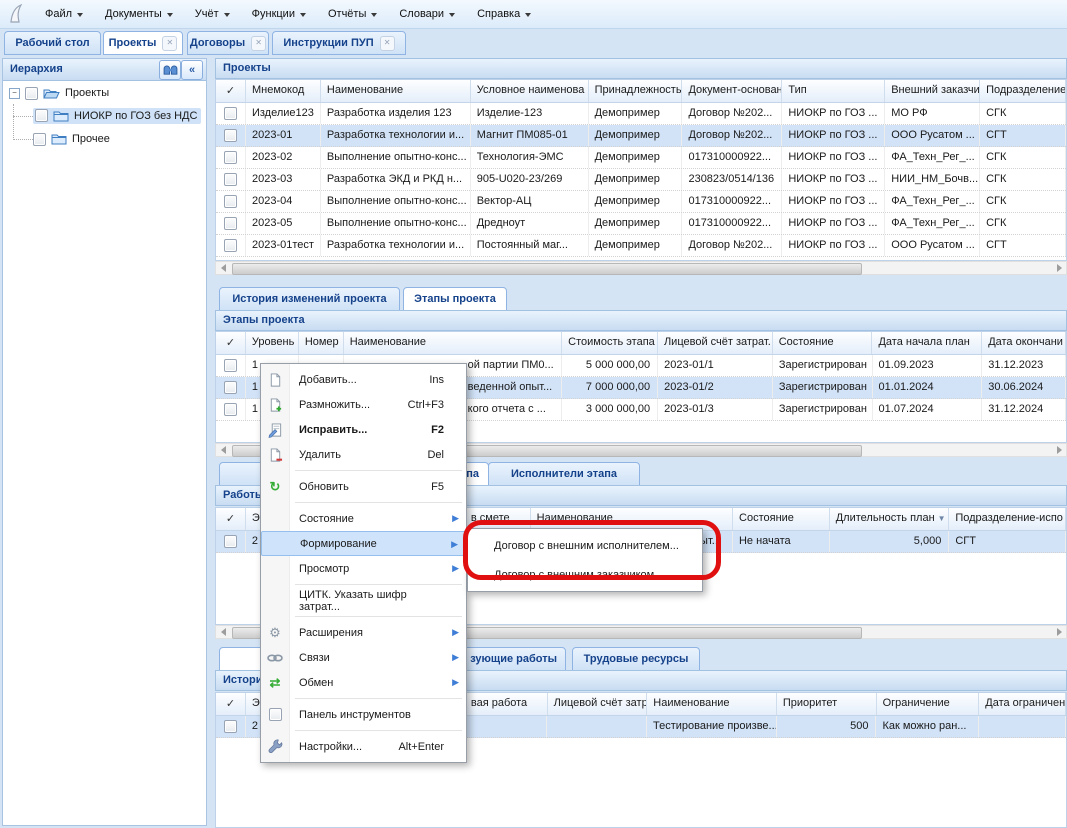 This screenshot has width=1067, height=828. Describe the element at coordinates (170, 70) in the screenshot. I see `search-icon` at that location.